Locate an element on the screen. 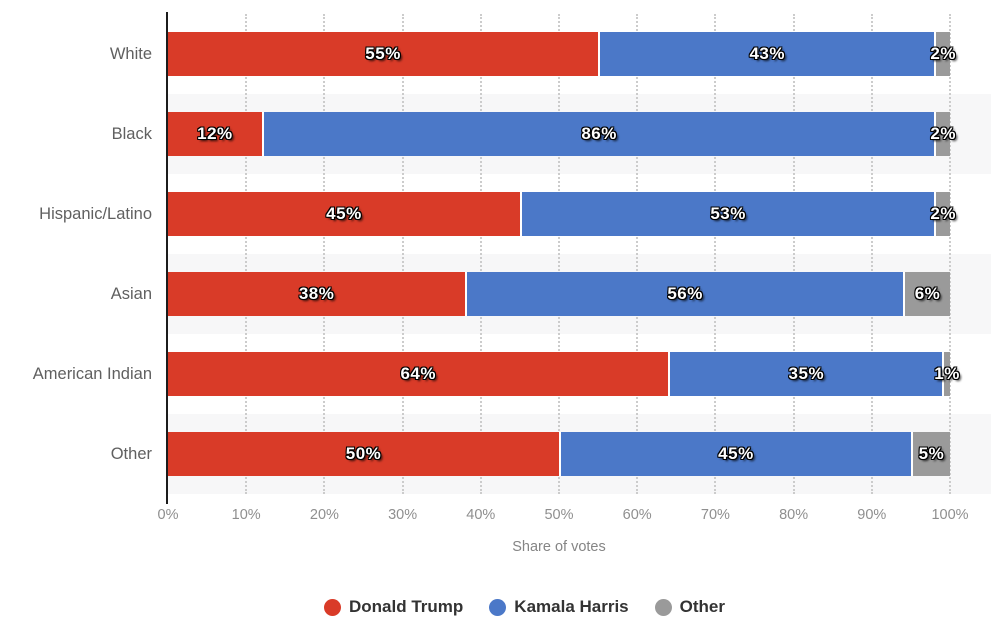 The width and height of the screenshot is (991, 638). category-label: White is located at coordinates (130, 53).